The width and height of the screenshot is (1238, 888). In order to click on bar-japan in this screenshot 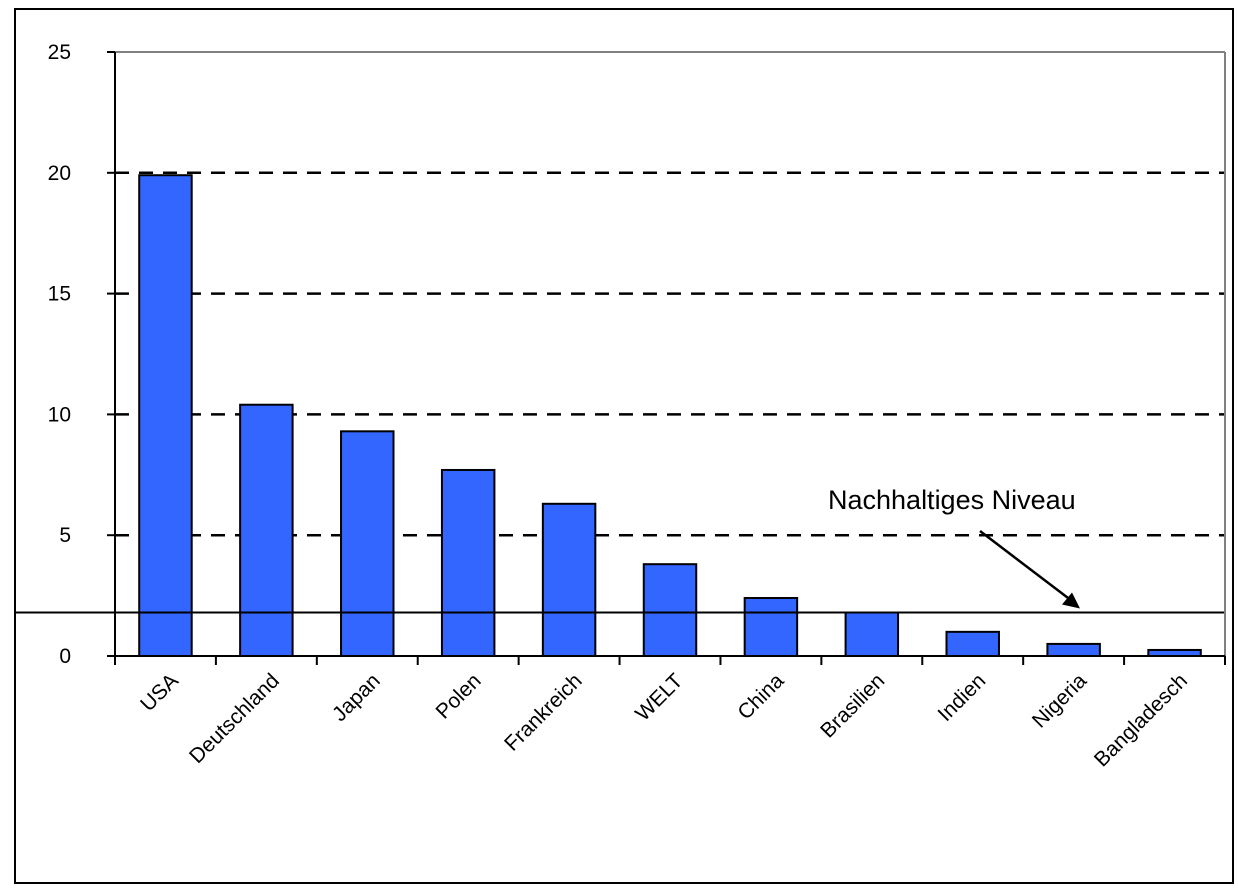, I will do `click(367, 544)`.